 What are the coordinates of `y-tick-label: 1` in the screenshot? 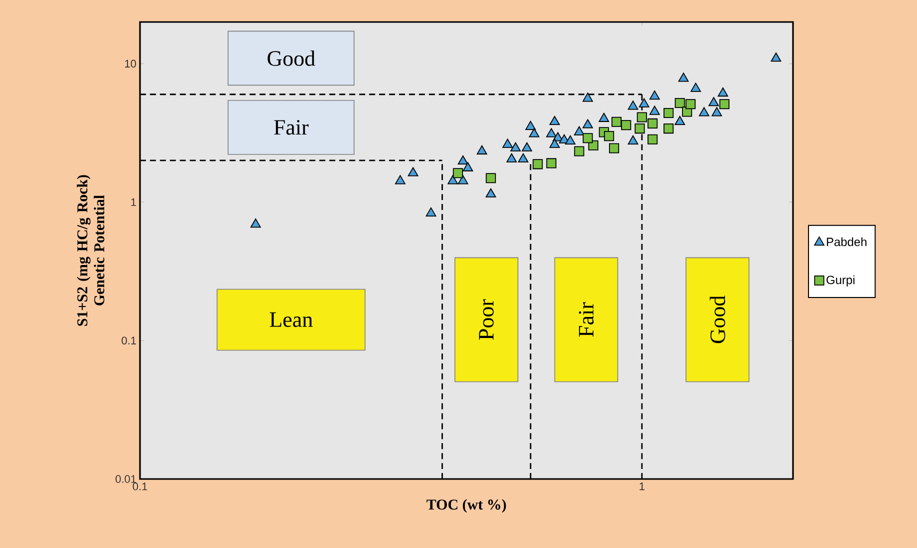 It's located at (133, 202).